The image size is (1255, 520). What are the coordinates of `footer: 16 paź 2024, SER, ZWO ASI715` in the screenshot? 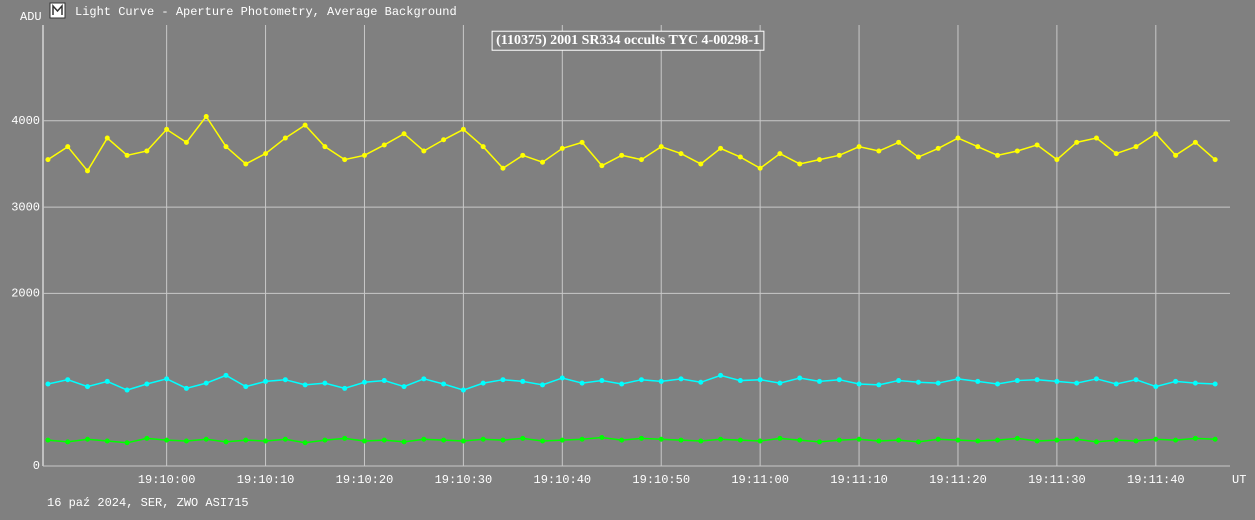 It's located at (148, 503).